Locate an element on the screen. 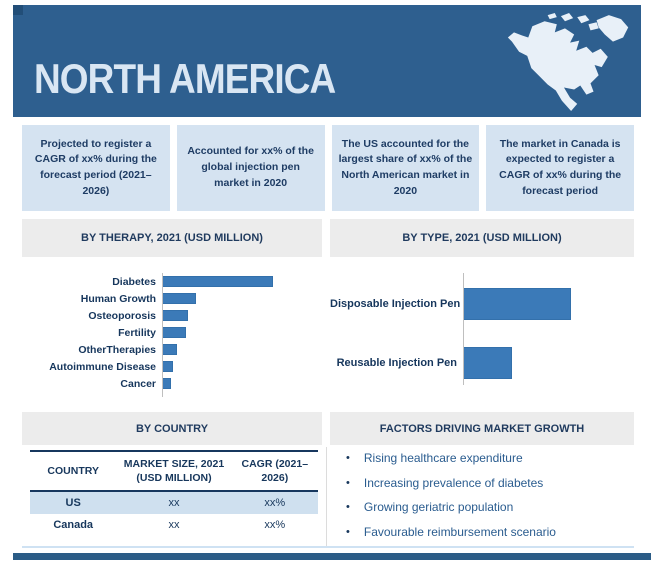  country-table-row: US xx xx% is located at coordinates (174, 503).